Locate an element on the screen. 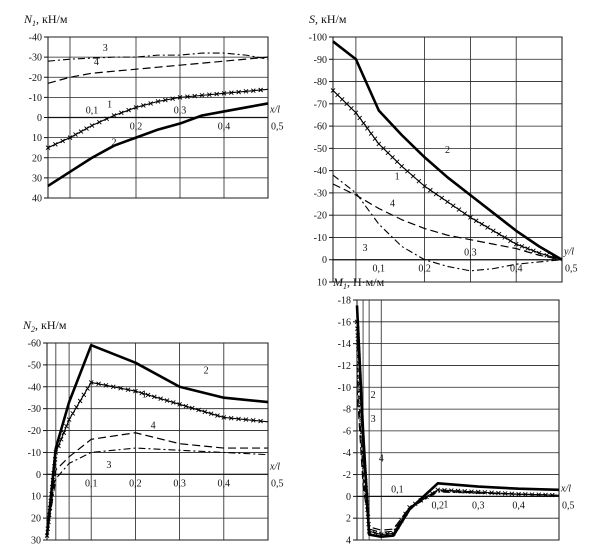  n1-x-axis-label: x/l is located at coordinates (274, 110).